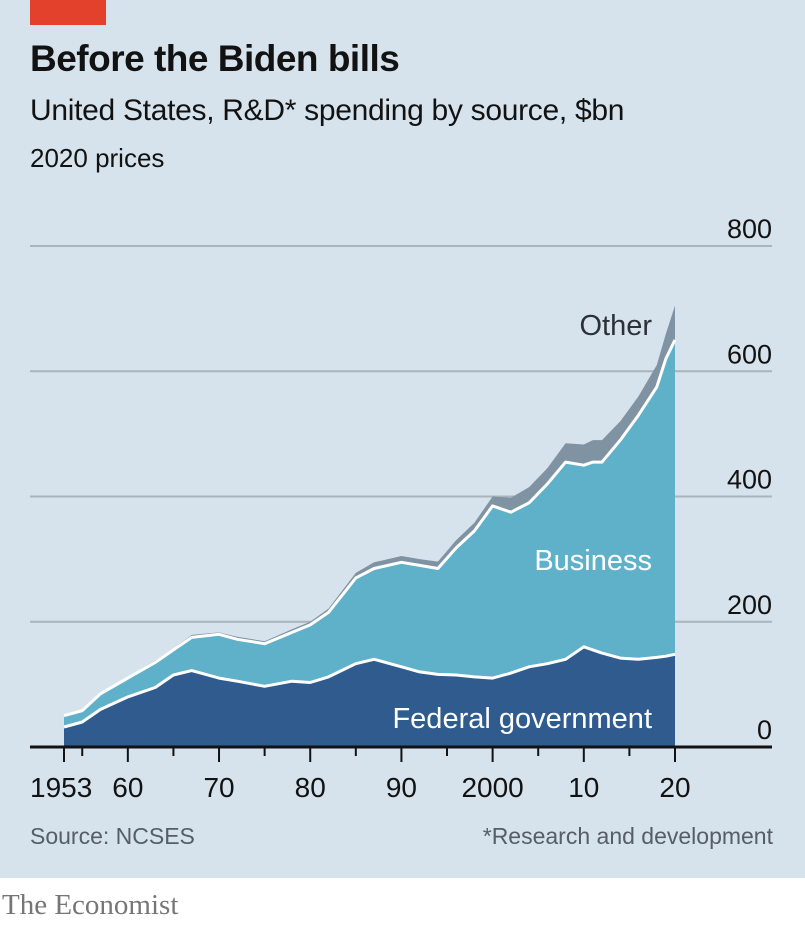  What do you see at coordinates (764, 730) in the screenshot?
I see `y-tick-label-0: 0` at bounding box center [764, 730].